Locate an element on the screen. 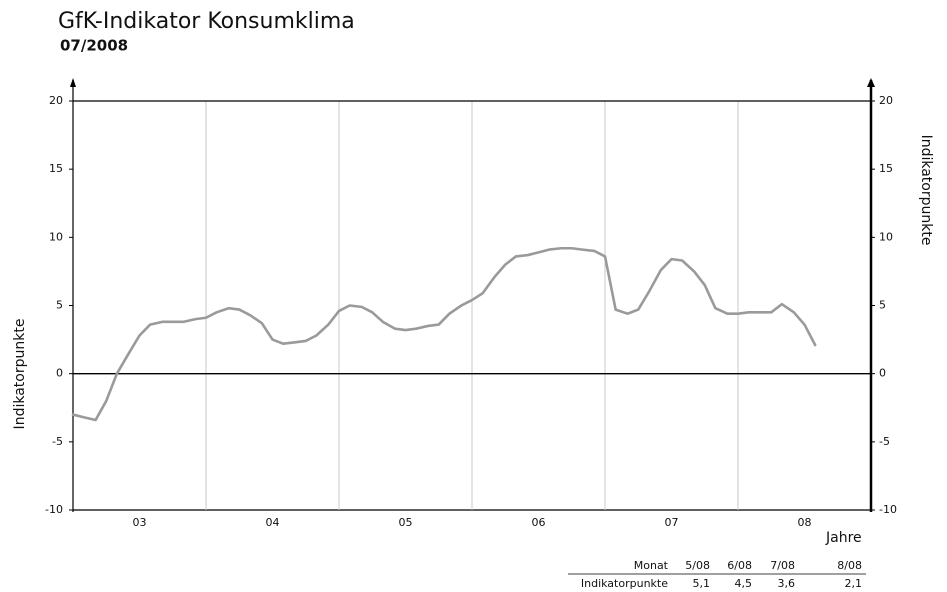 This screenshot has height=592, width=947. table-cell: 5,1 is located at coordinates (702, 583).